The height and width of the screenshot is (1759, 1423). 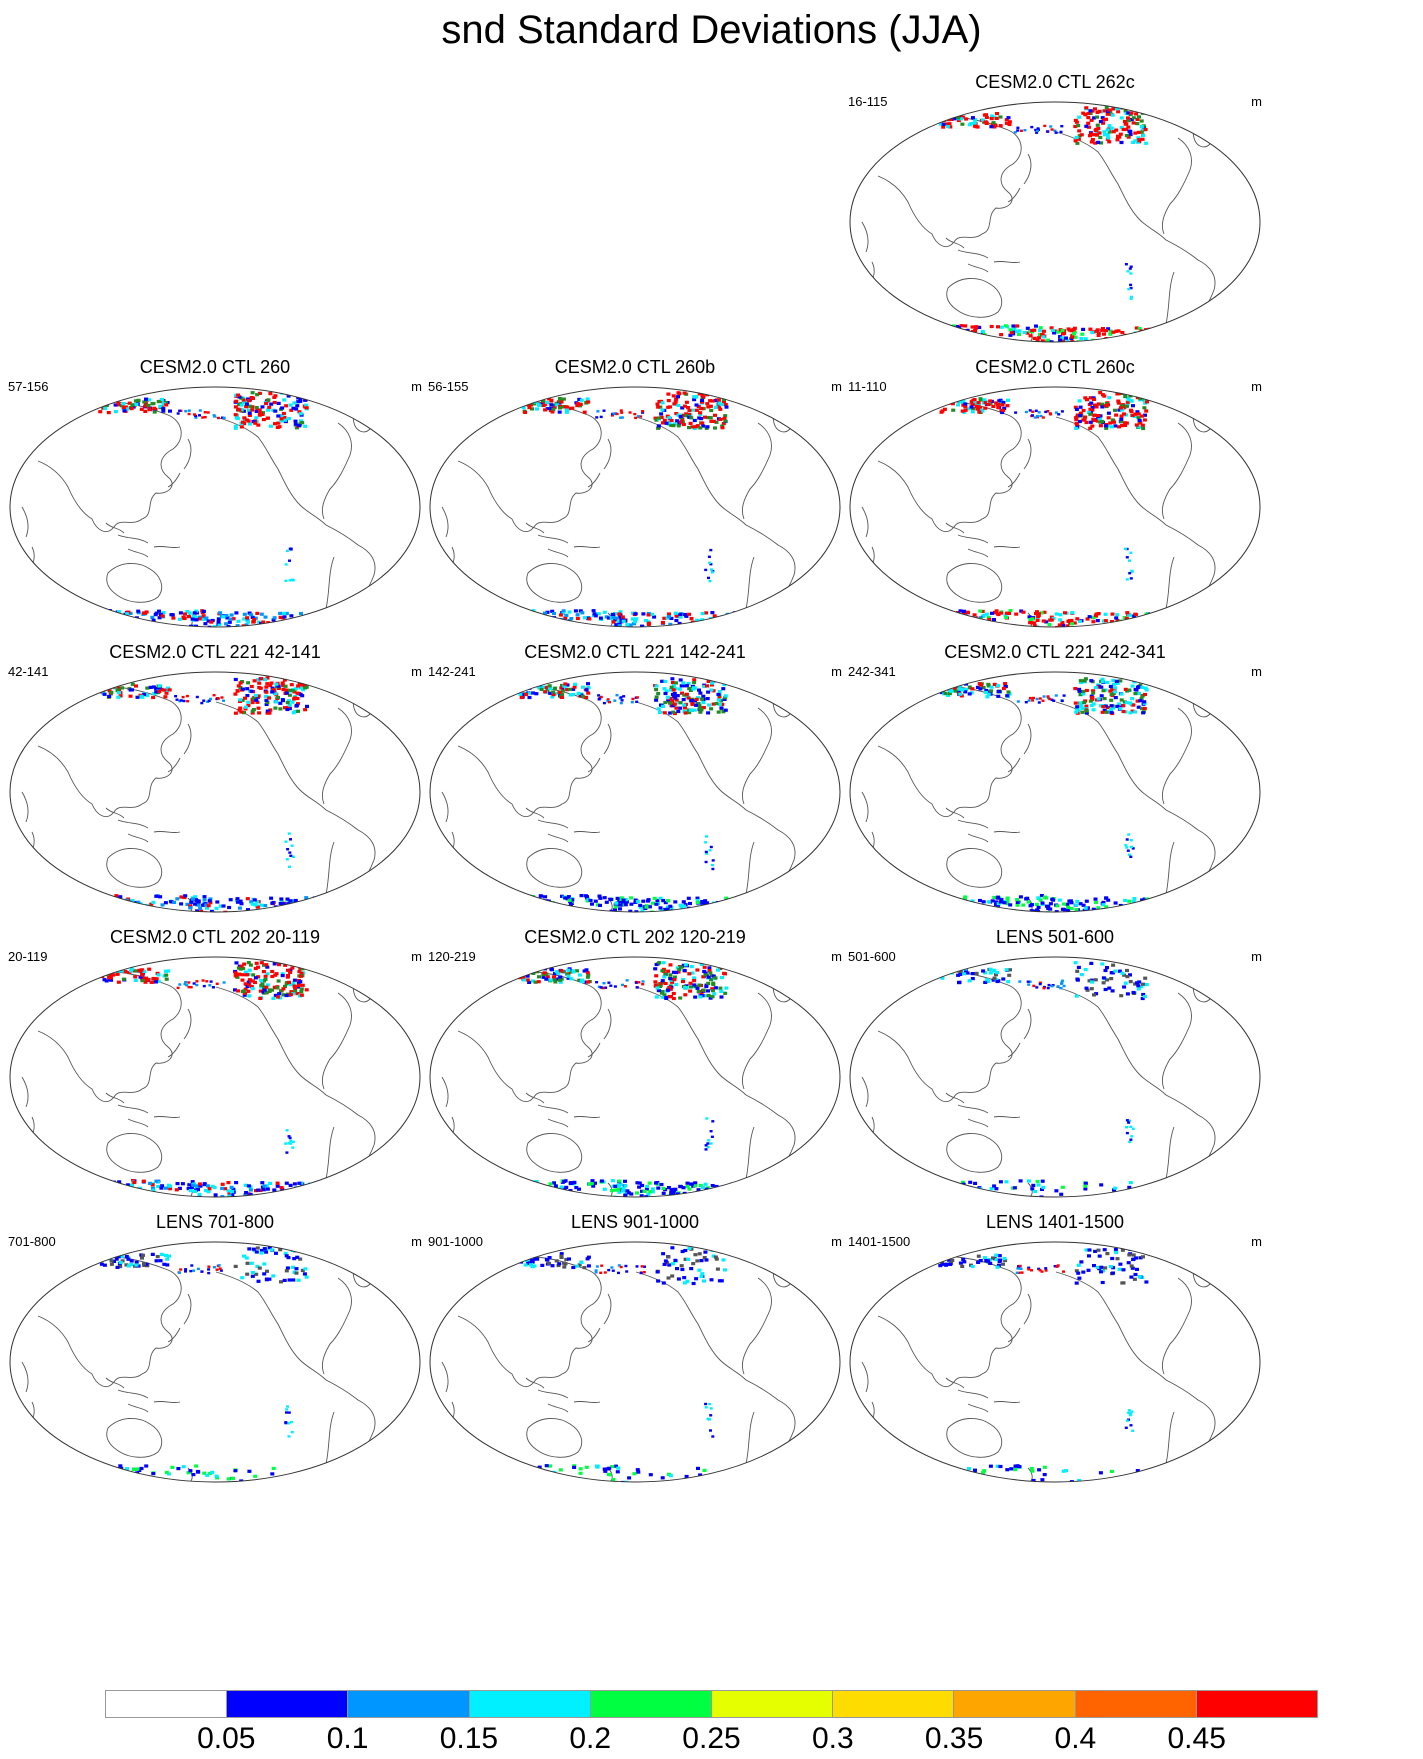 I want to click on panel-year-range: 501-600, so click(x=872, y=956).